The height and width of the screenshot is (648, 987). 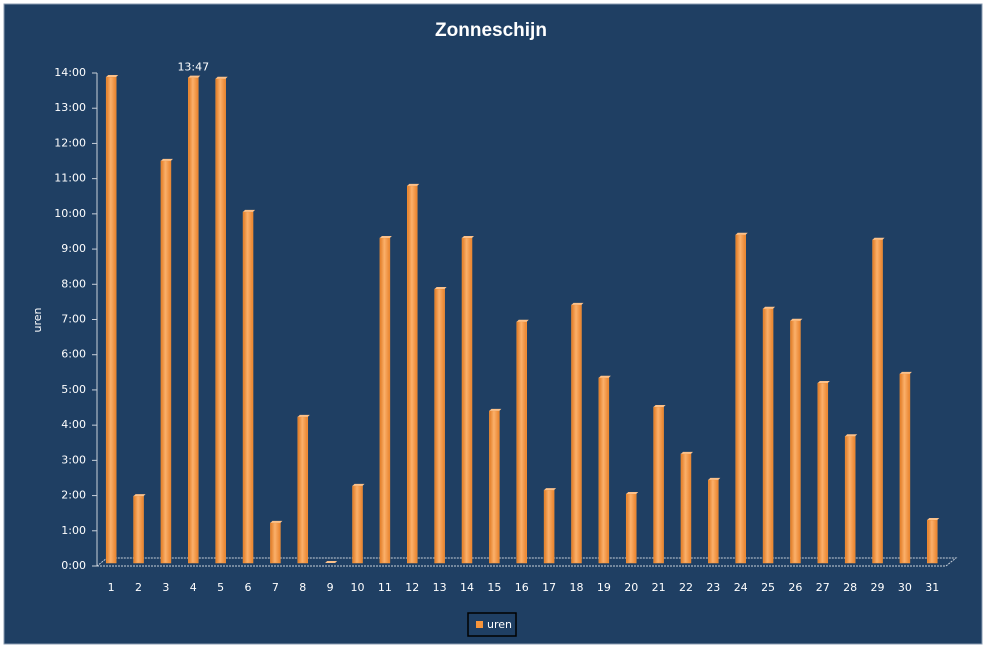 What do you see at coordinates (768, 587) in the screenshot?
I see `x-tick-label: 25` at bounding box center [768, 587].